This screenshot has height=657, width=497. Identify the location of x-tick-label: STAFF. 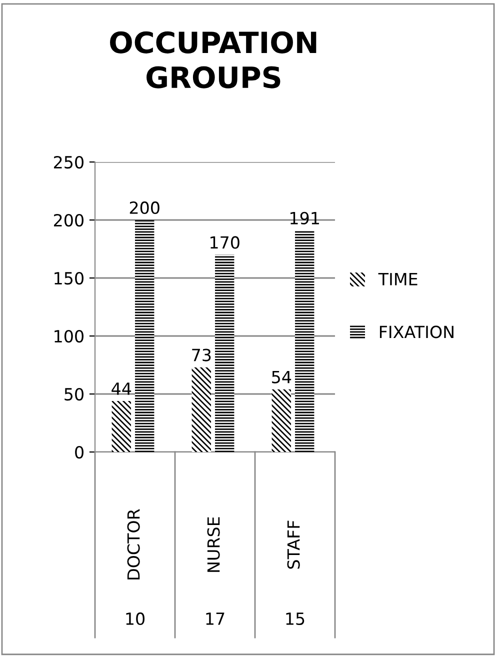
(293, 544).